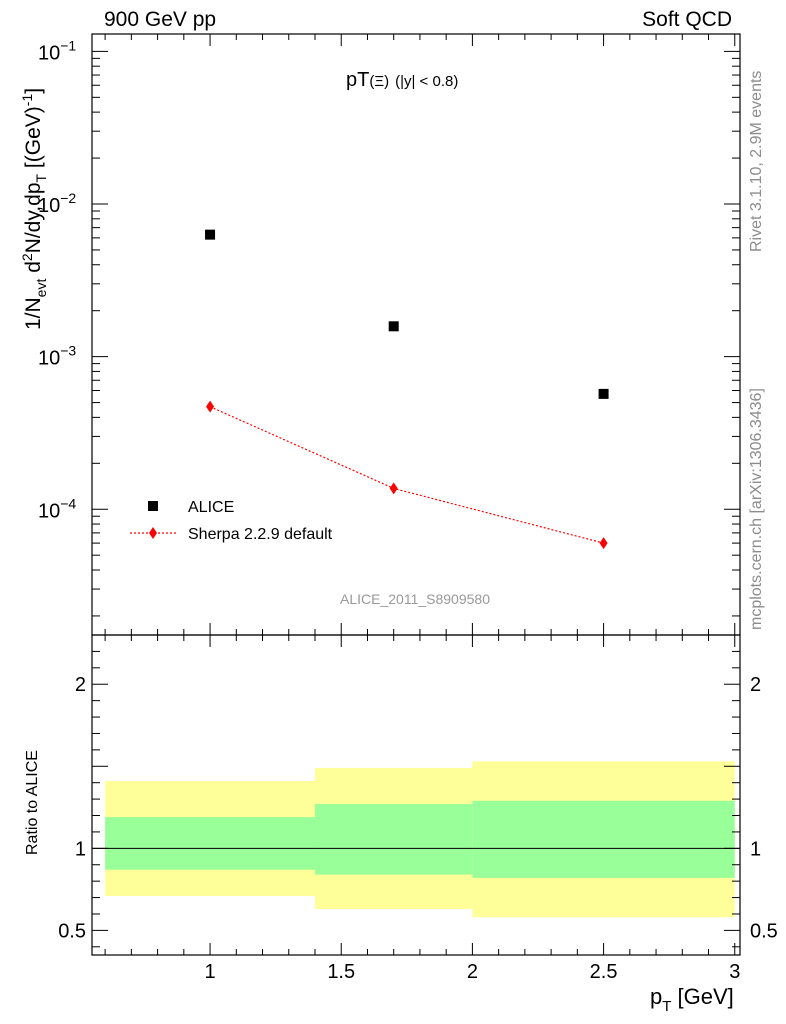 This screenshot has height=1024, width=786. I want to click on ratio-bands, so click(416, 839).